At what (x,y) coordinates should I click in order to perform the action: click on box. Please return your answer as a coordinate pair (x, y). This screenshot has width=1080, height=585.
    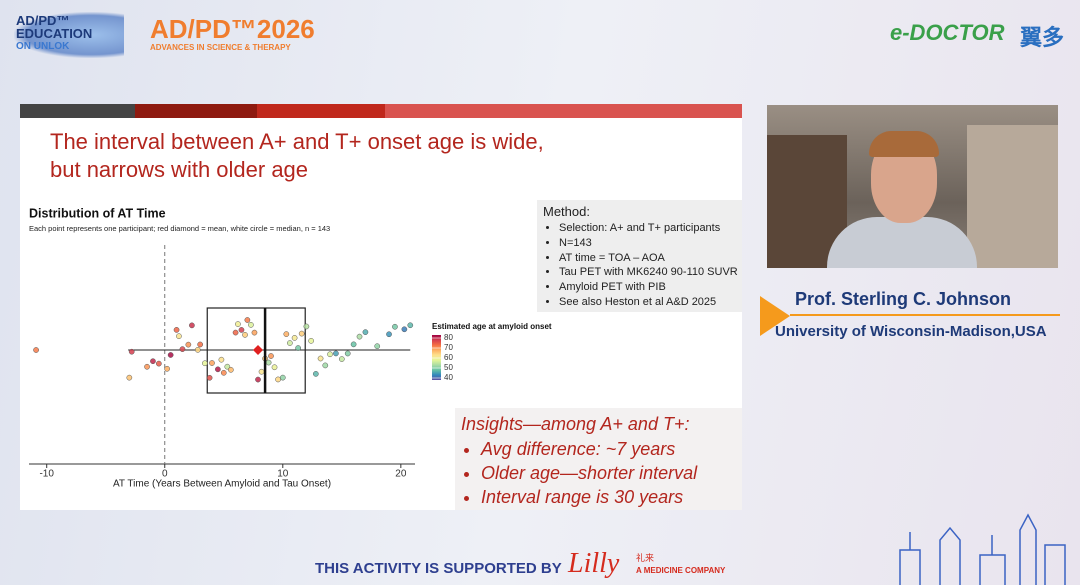
    Looking at the image, I should click on (256, 350).